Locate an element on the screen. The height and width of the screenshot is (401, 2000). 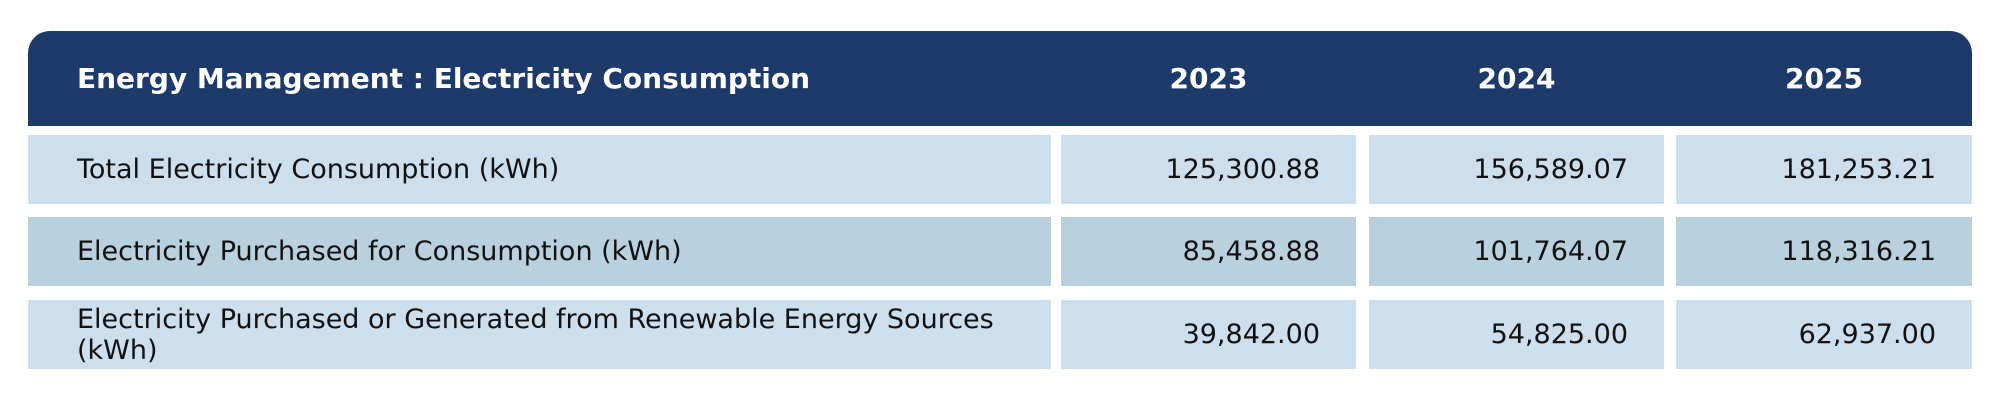
row-value: 156,589.07 is located at coordinates (1516, 169).